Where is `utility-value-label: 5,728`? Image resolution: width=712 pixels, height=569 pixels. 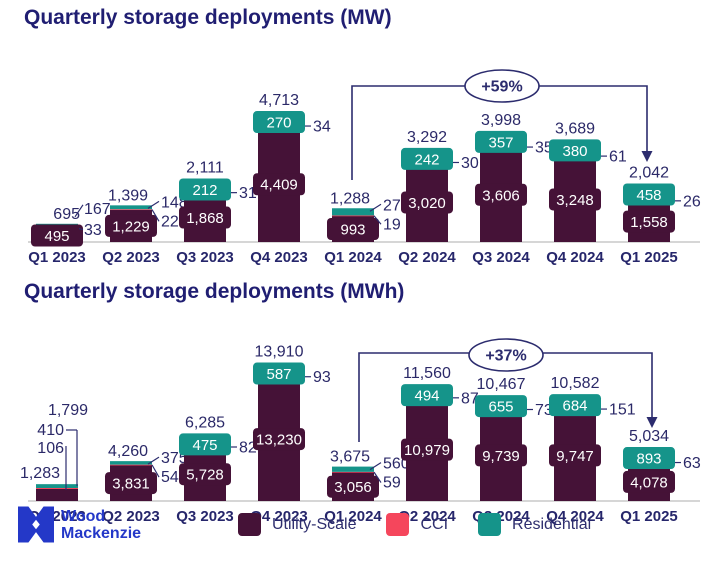
utility-value-label: 5,728 is located at coordinates (205, 475).